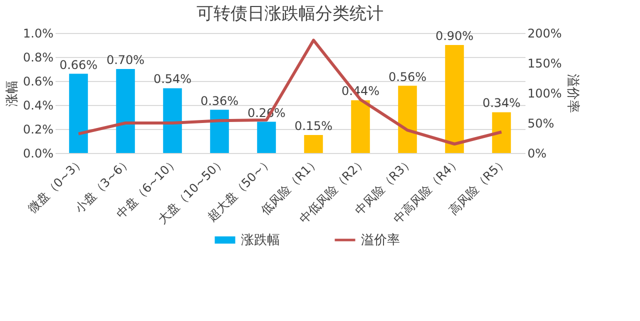 Image resolution: width=640 pixels, height=321 pixels. What do you see at coordinates (38, 105) in the screenshot?
I see `y-tick-label: 0.4%` at bounding box center [38, 105].